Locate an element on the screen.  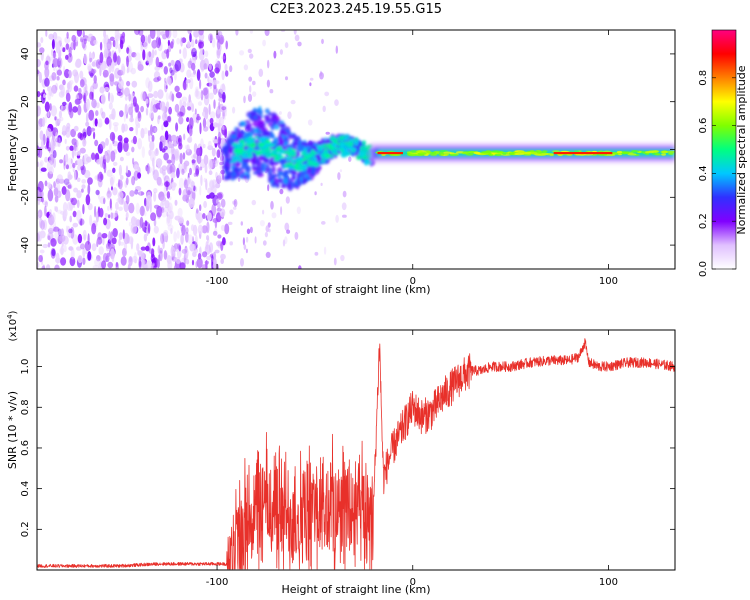
snr-y-tick-label: 0.2 is located at coordinates (25, 529).